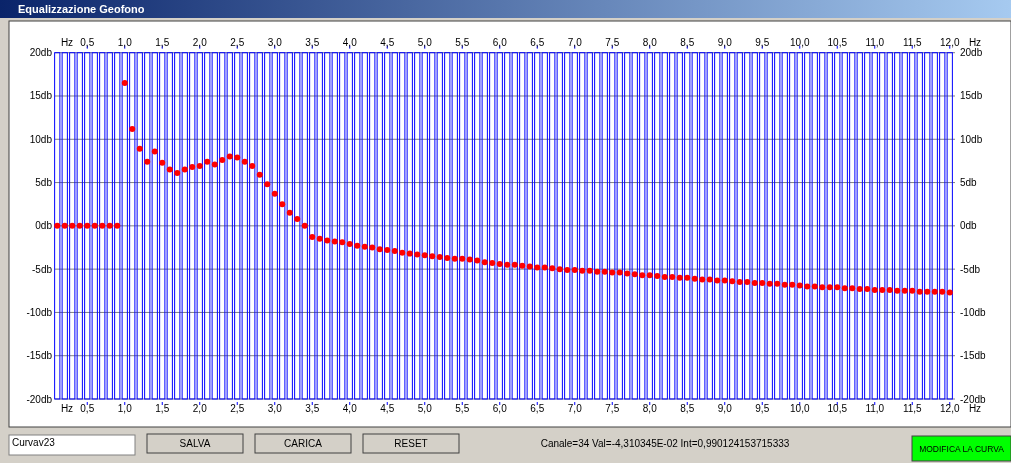 This screenshot has width=1011, height=463. I want to click on x2-tick-label: 5,5, so click(462, 42).